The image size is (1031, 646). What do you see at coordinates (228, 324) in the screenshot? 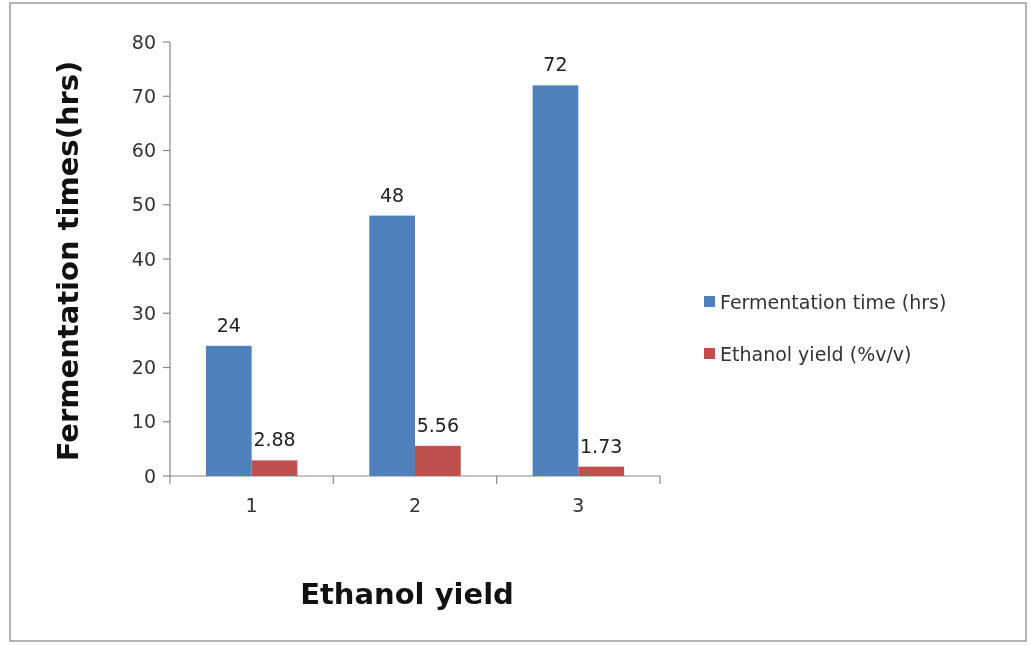
I see `data-label: 24` at bounding box center [228, 324].